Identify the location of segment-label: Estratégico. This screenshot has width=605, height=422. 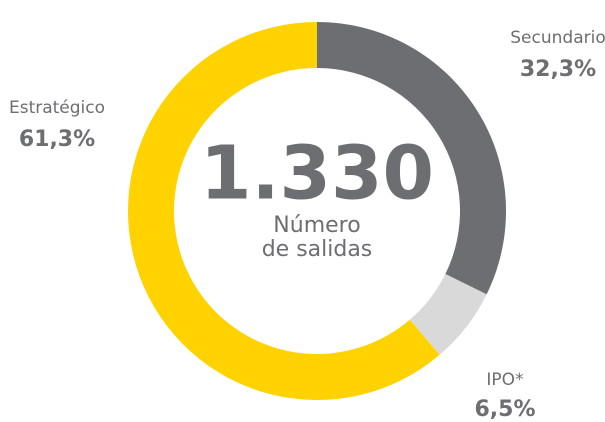
(57, 108).